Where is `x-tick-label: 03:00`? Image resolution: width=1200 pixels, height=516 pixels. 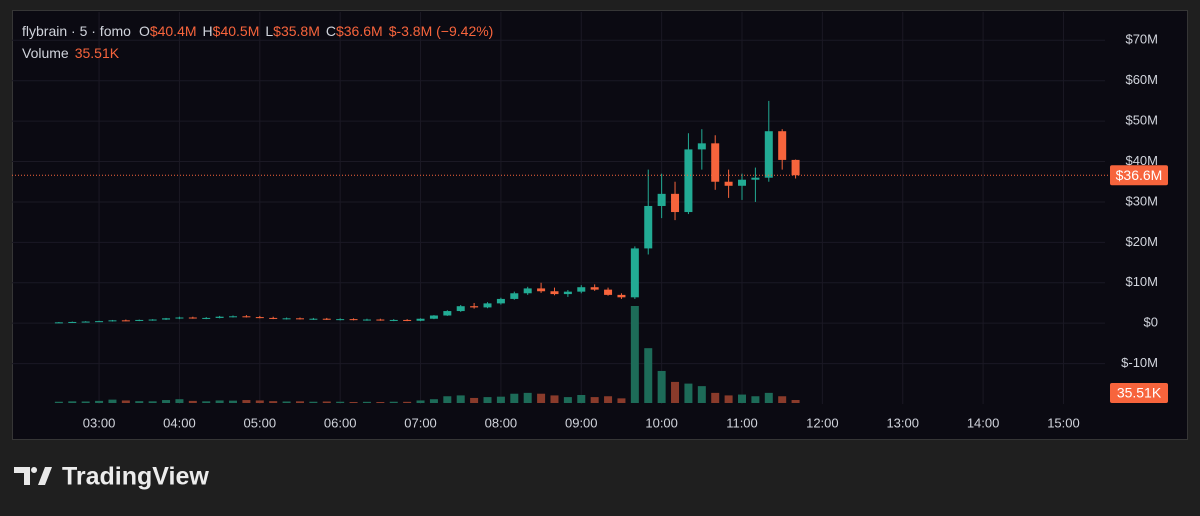 x-tick-label: 03:00 is located at coordinates (99, 422).